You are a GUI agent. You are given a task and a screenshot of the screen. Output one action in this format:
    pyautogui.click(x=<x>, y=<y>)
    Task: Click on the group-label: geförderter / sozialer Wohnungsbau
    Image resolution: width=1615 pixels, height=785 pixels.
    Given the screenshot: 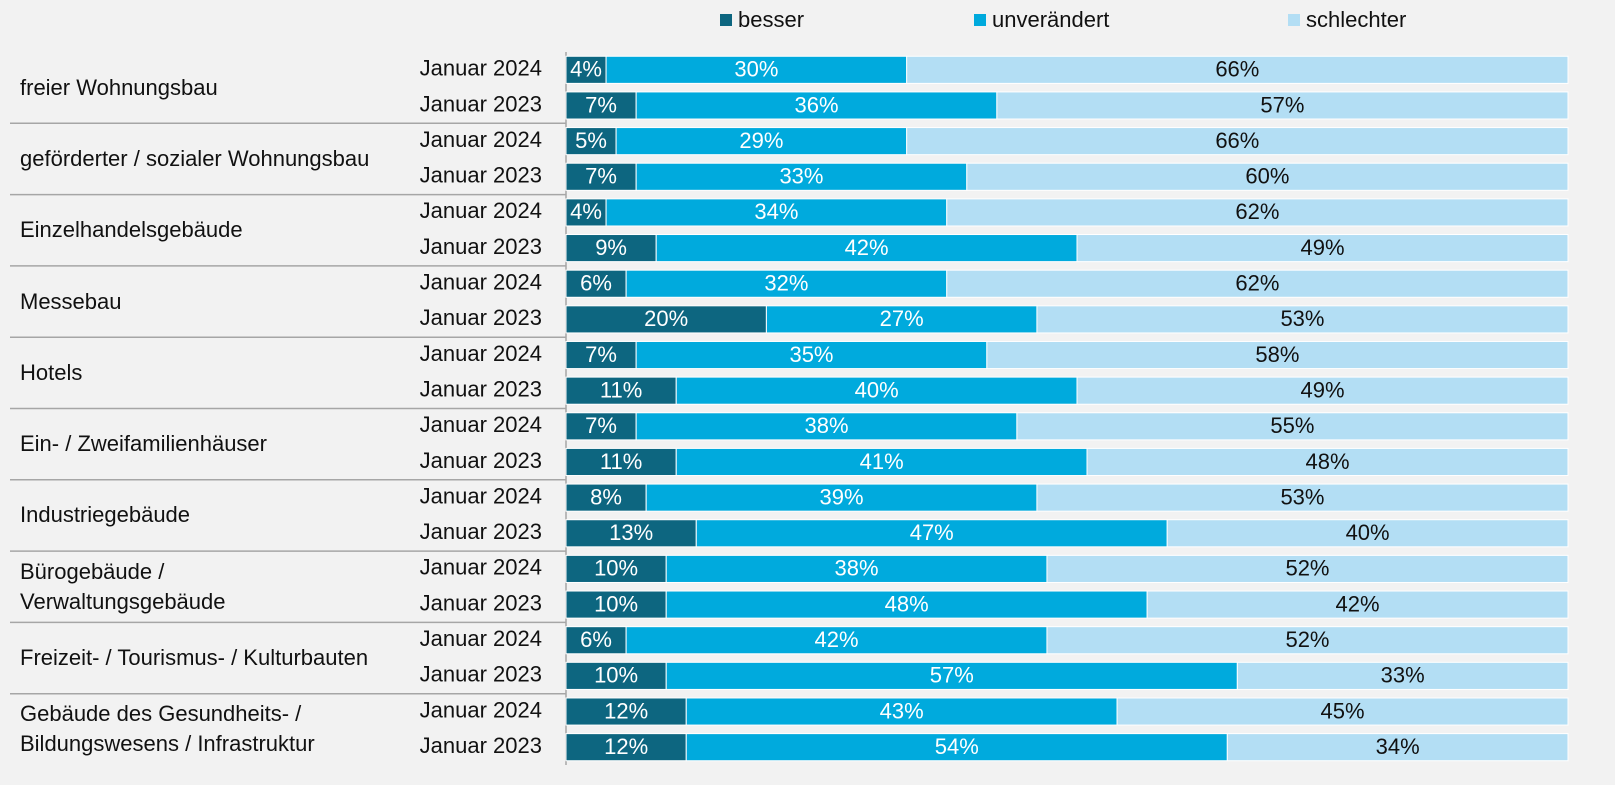 What is the action you would take?
    pyautogui.click(x=195, y=158)
    